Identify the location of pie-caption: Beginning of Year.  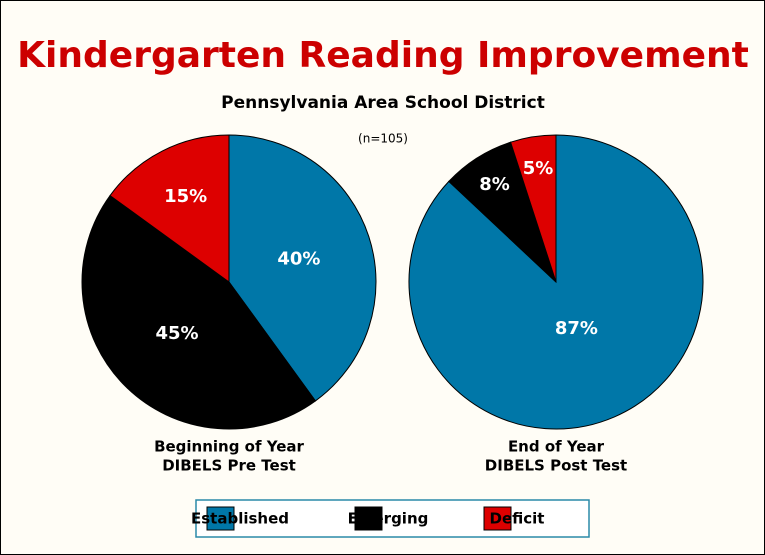
(229, 447).